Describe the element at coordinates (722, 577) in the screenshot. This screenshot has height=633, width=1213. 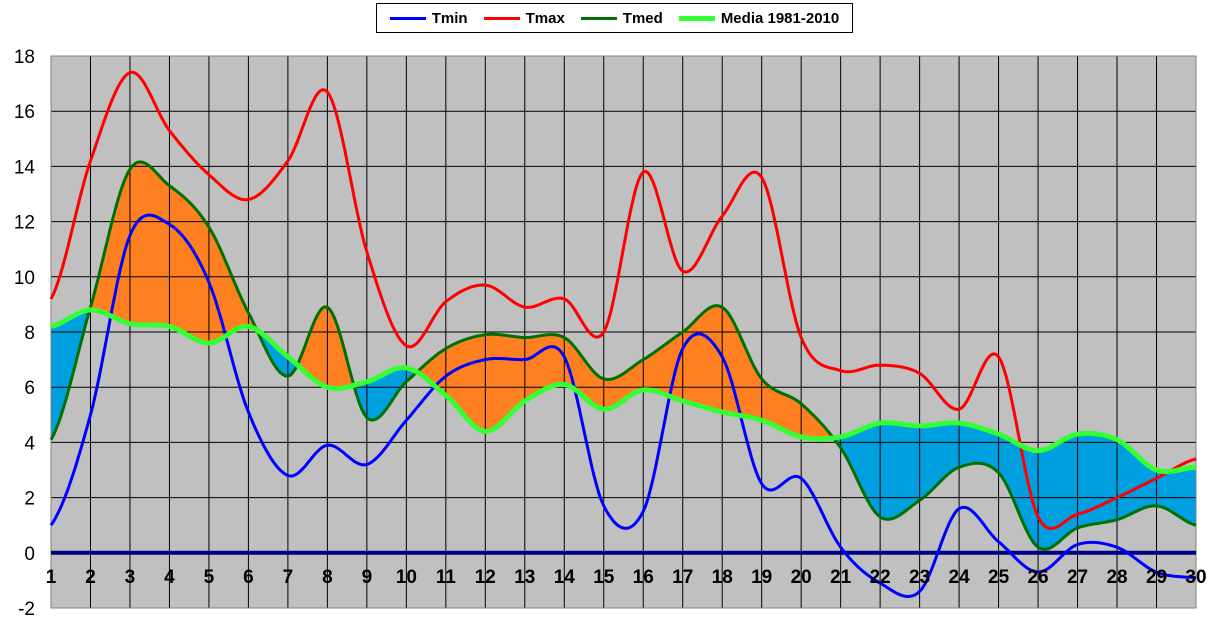
I see `x-tick-label: 18` at that location.